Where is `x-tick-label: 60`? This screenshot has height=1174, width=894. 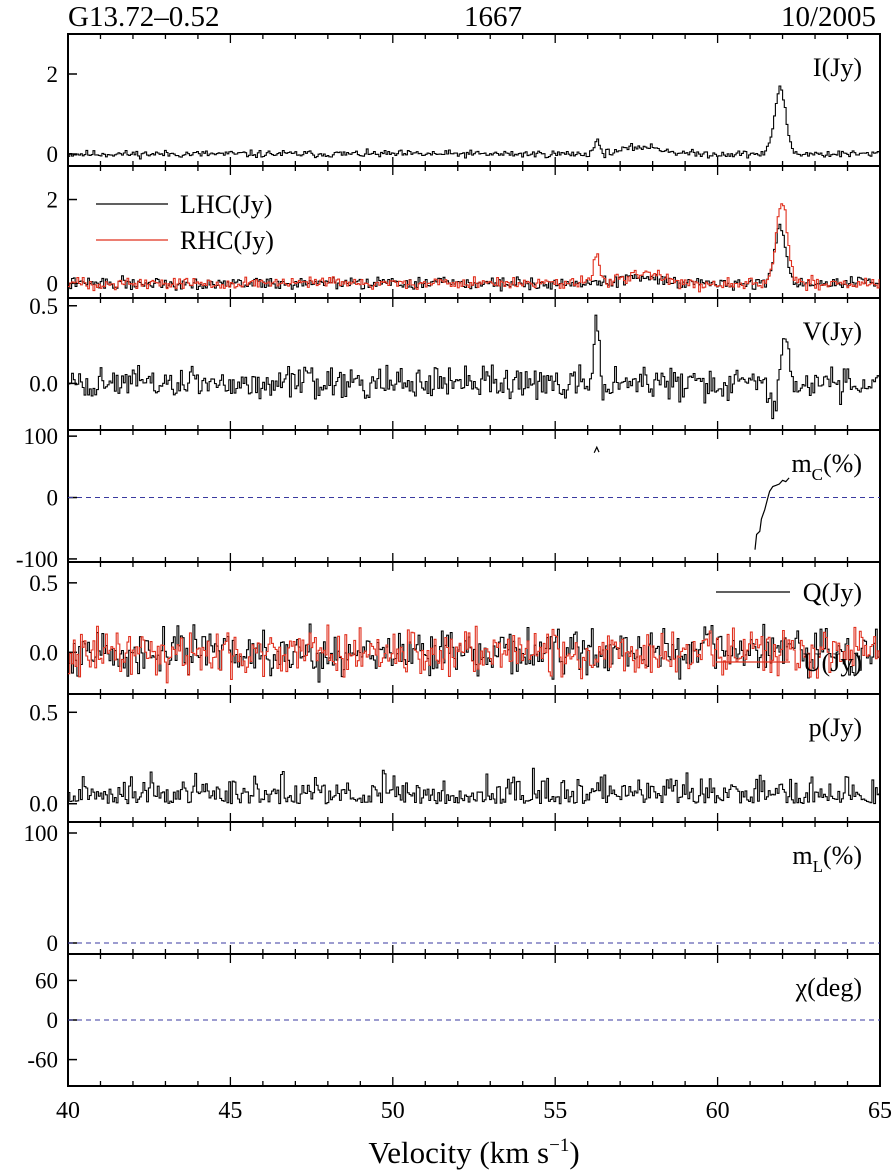 x-tick-label: 60 is located at coordinates (718, 1111).